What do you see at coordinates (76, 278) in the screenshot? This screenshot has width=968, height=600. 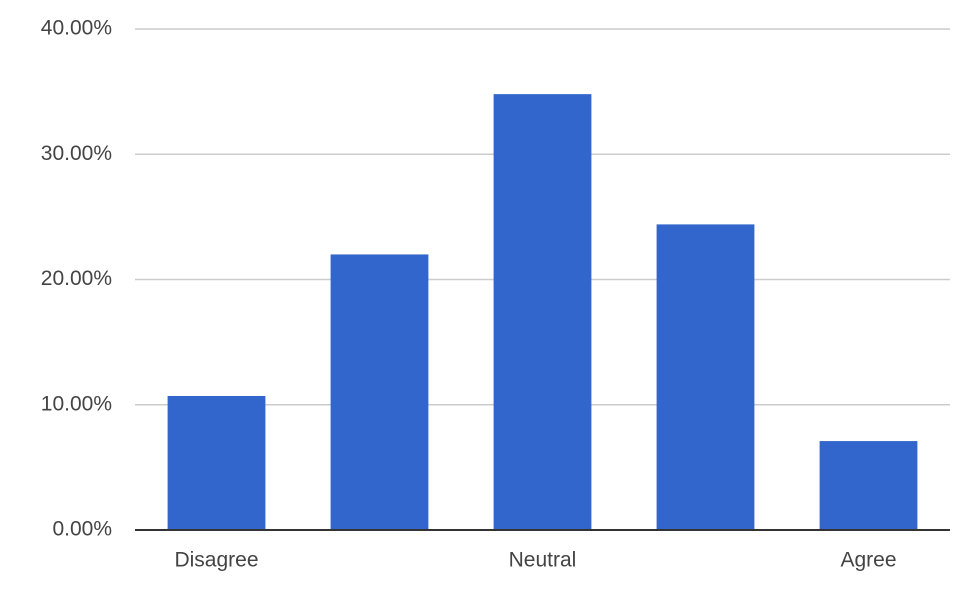 I see `y-tick-label: 20.00%` at bounding box center [76, 278].